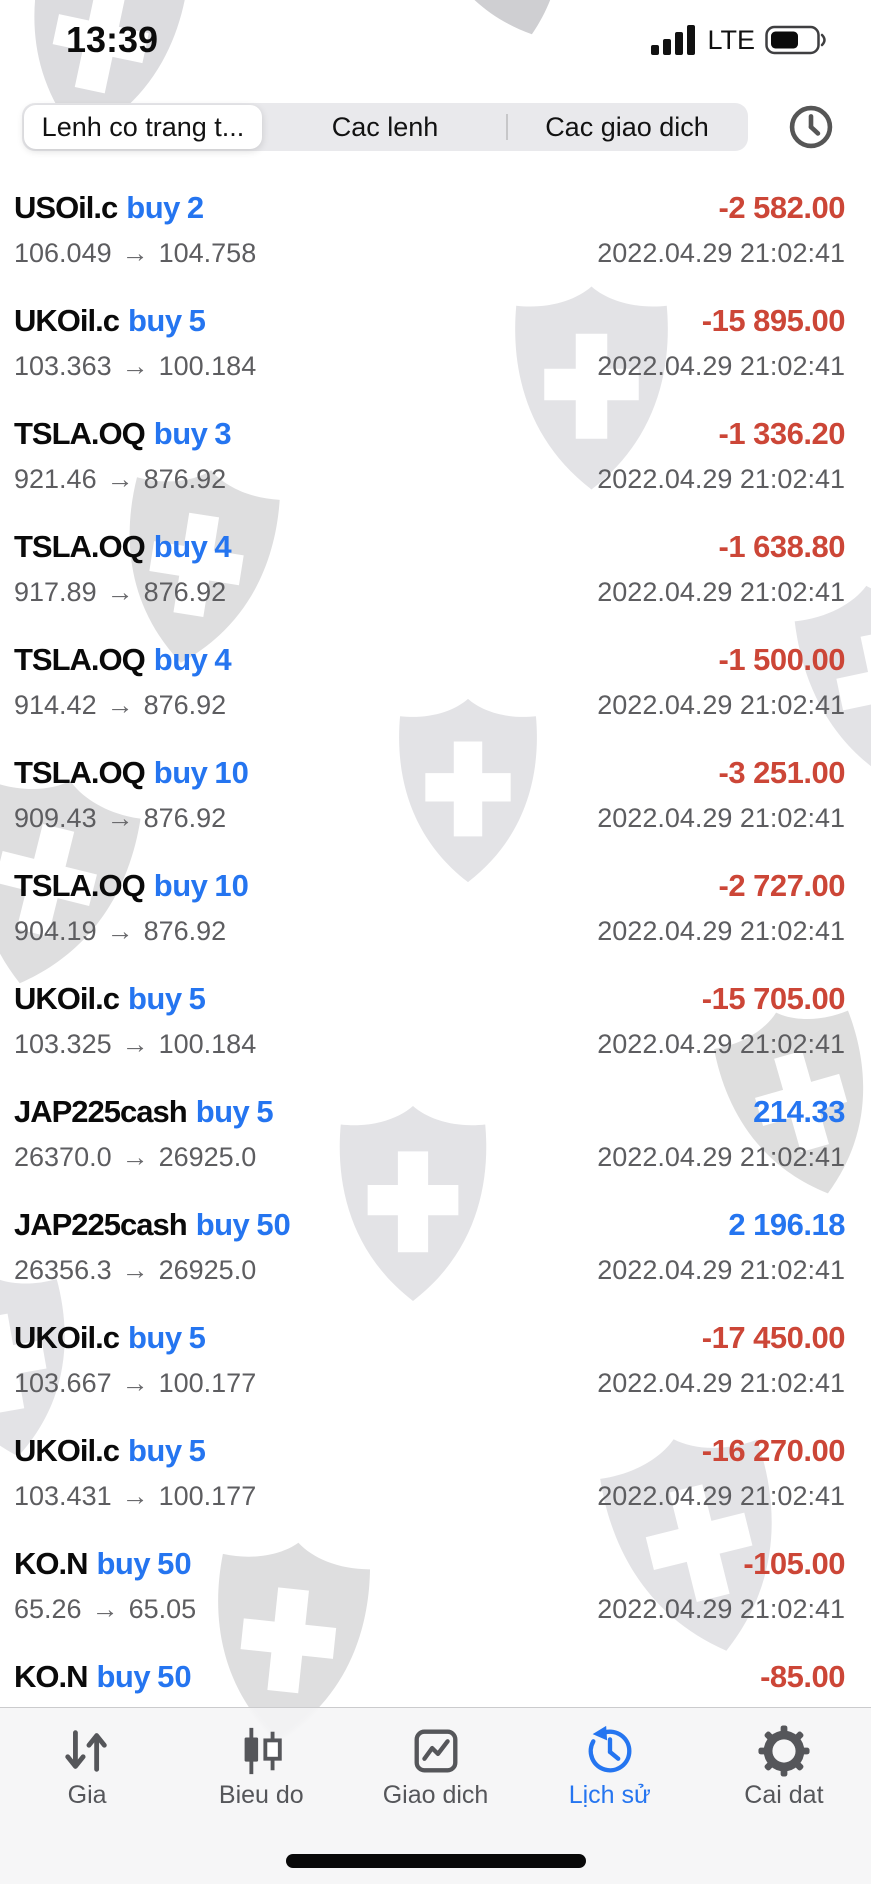 This screenshot has height=1884, width=871. I want to click on nav-item-giao-dich: Giao dich, so click(435, 1804).